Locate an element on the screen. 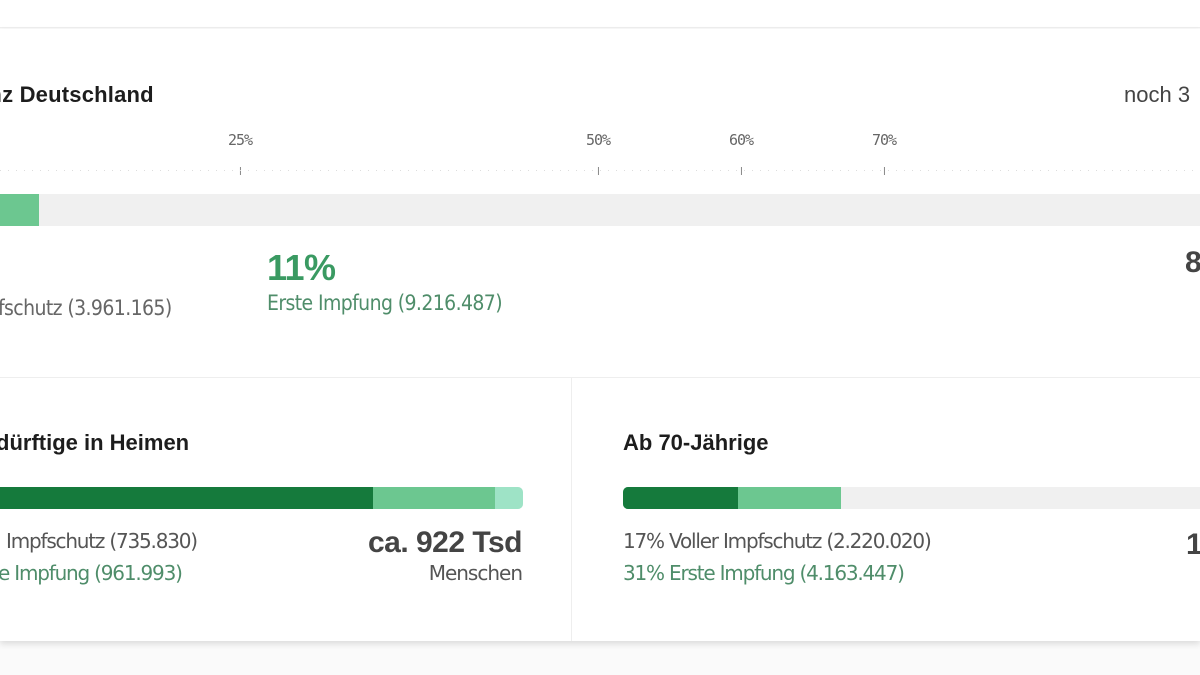 This screenshot has height=675, width=1200. germany-first-dose-segment is located at coordinates (19, 210).